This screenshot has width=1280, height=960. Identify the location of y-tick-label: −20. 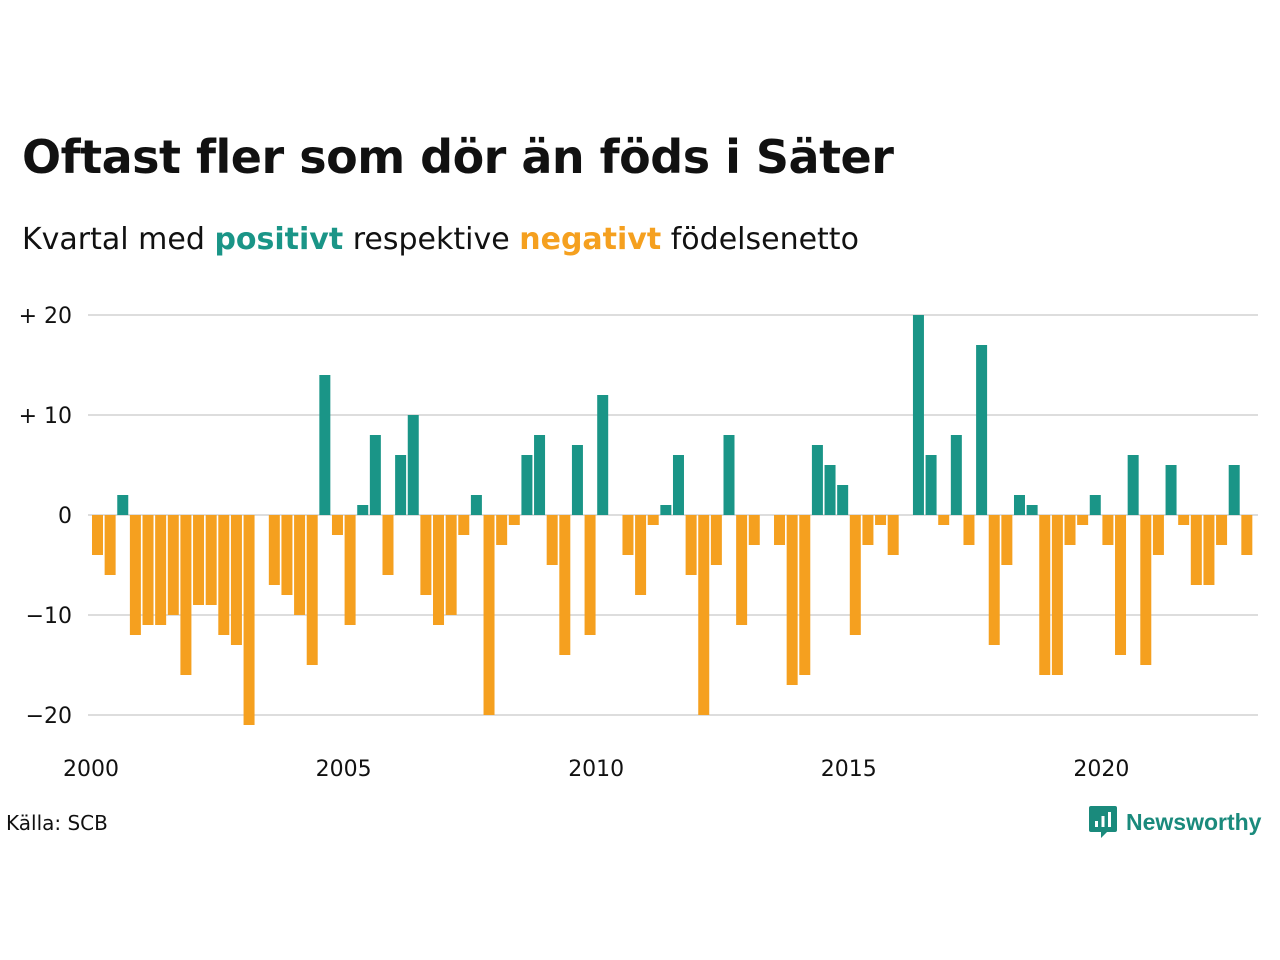
(49, 716).